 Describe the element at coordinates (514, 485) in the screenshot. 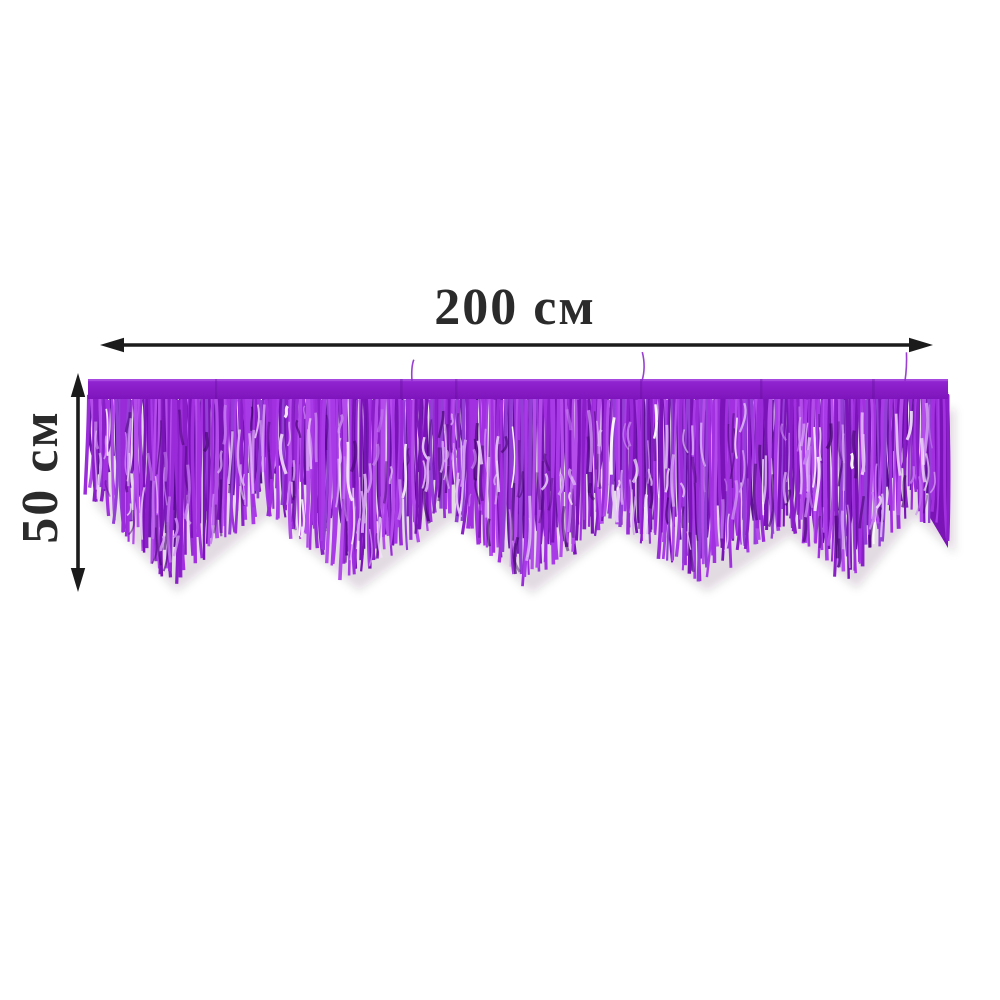

I see `fringe-highlights` at that location.